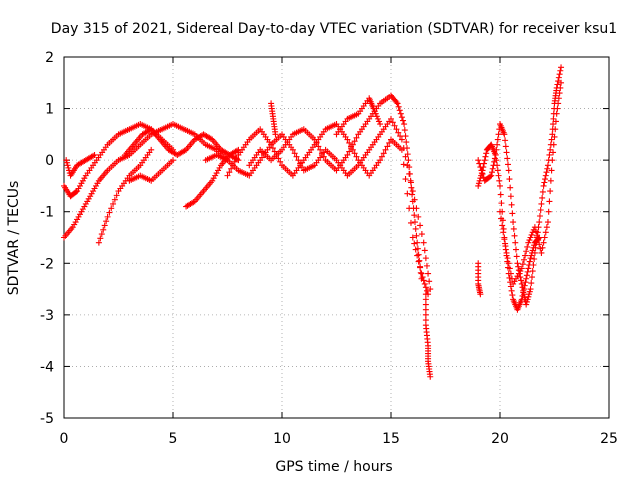  Describe the element at coordinates (49, 110) in the screenshot. I see `y-tick-label: 1` at that location.